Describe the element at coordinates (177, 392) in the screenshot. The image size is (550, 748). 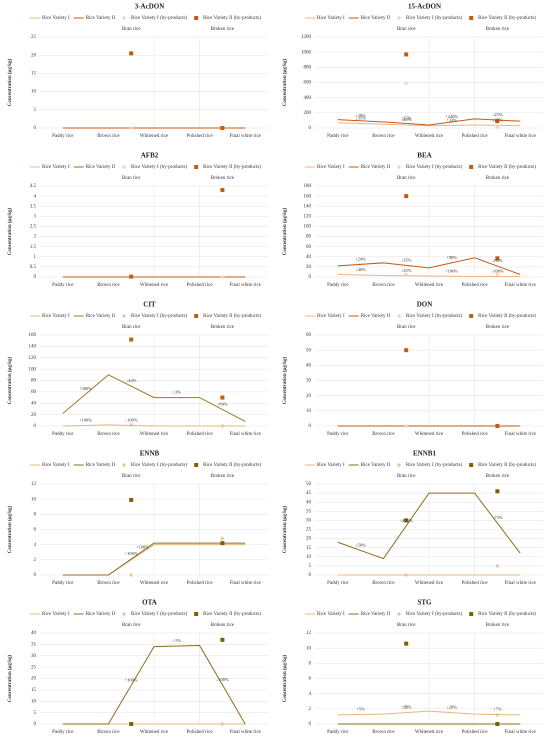
I see `annotation: ↓3%` at that location.